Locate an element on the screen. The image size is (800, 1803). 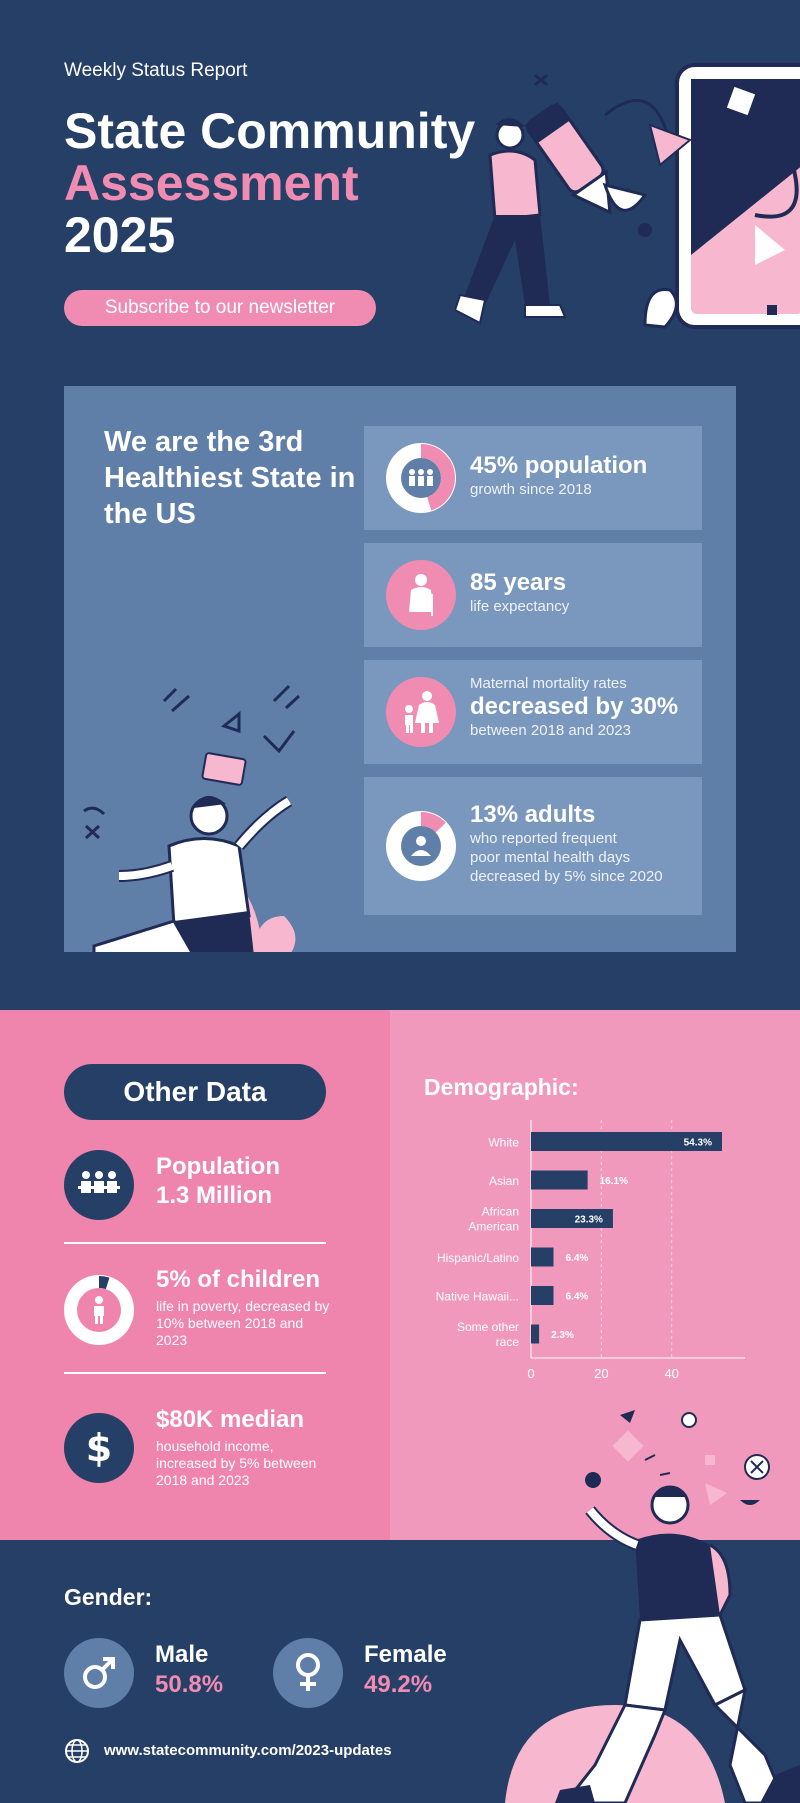
stat-headline: decreased by 30% is located at coordinates (574, 706).